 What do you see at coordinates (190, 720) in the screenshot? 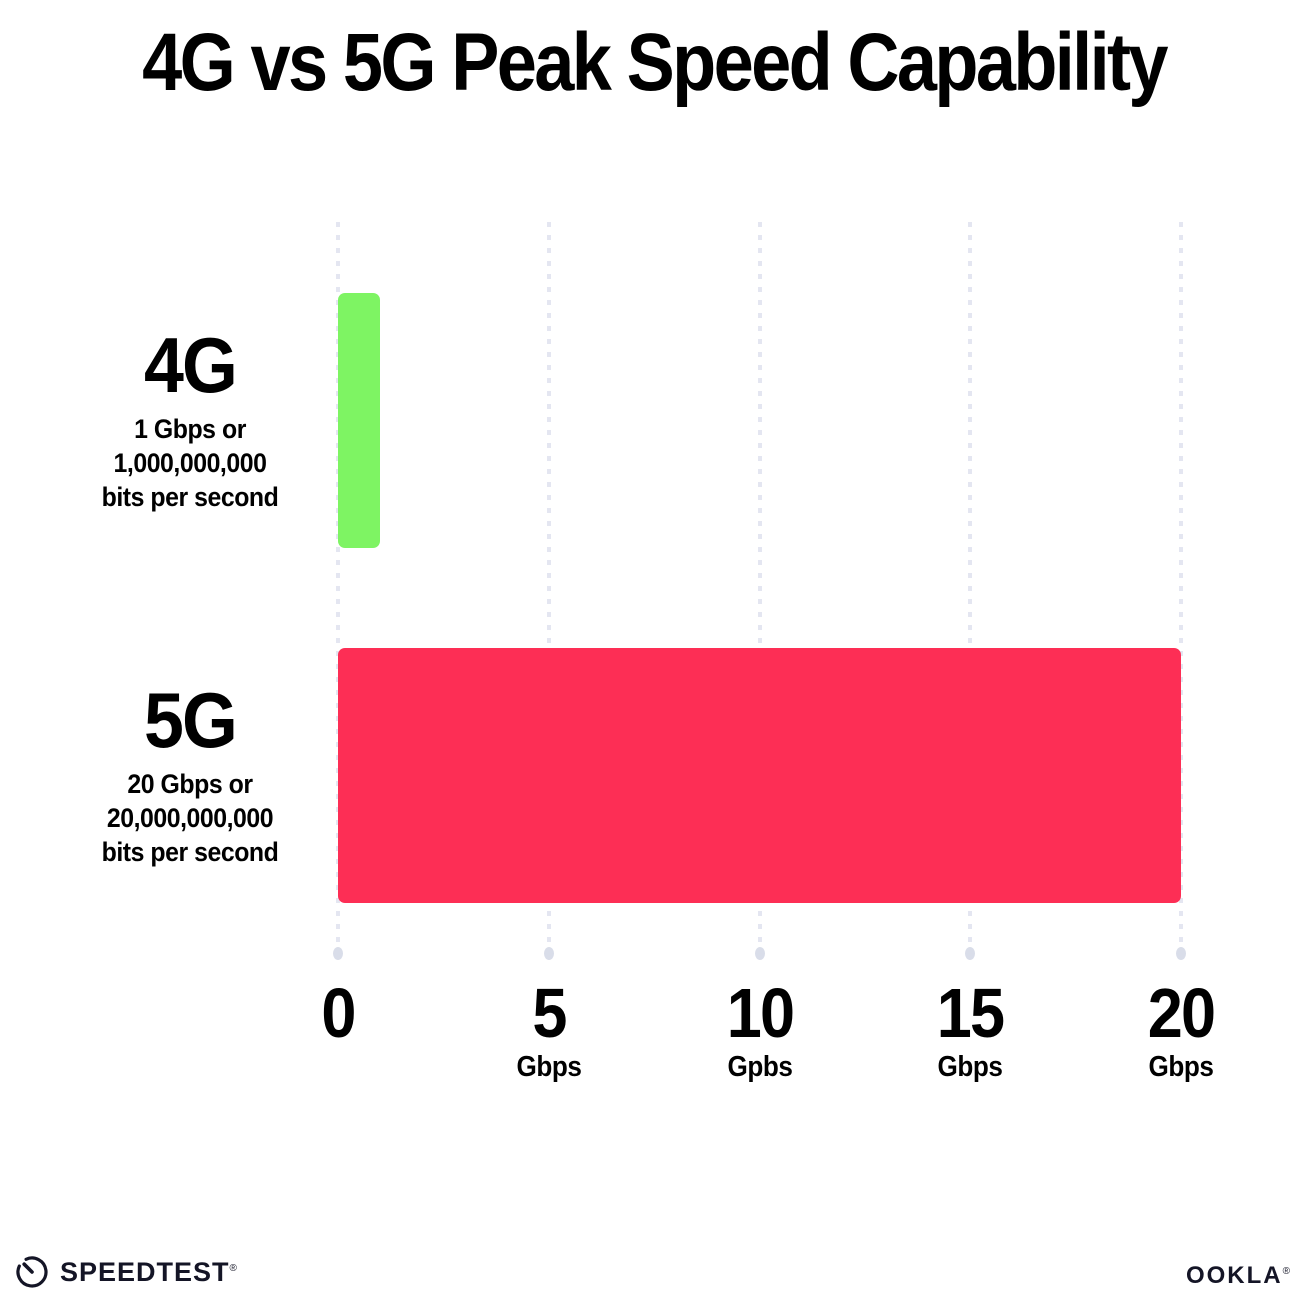
I see `row-label-5g-title: 5G` at bounding box center [190, 720].